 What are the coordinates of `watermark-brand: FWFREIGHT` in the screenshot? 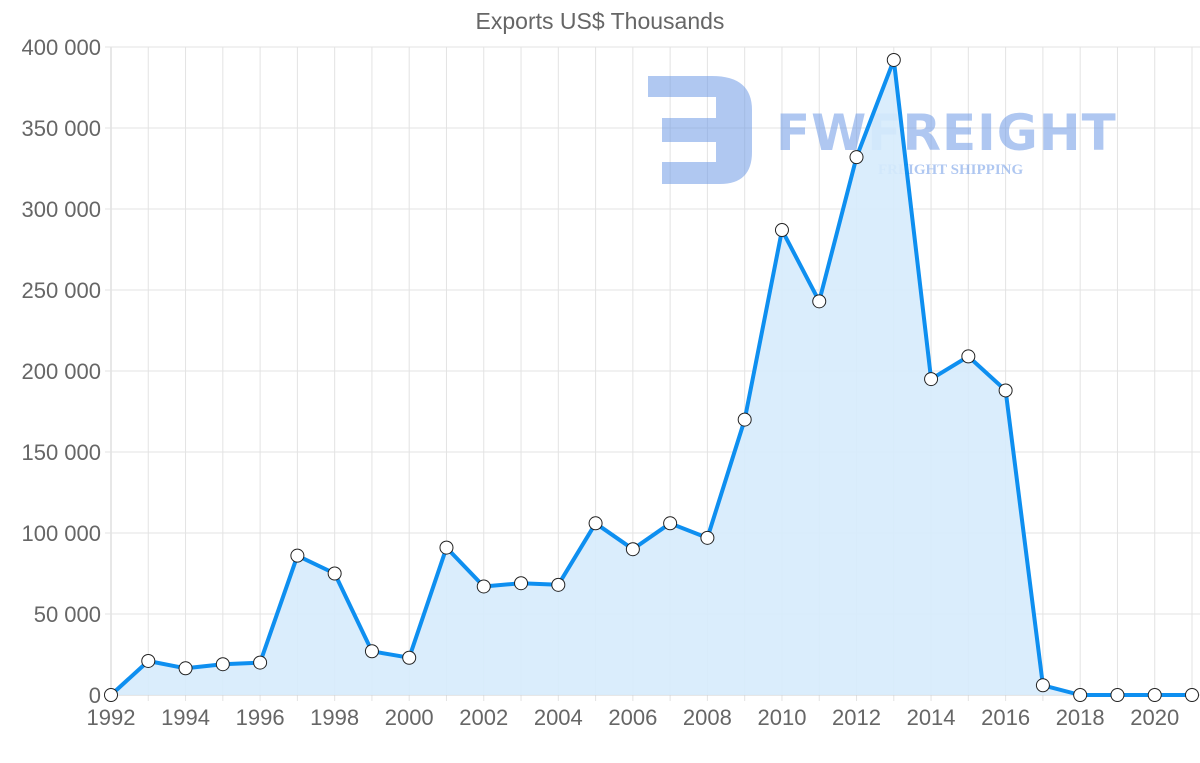 It's located at (946, 133).